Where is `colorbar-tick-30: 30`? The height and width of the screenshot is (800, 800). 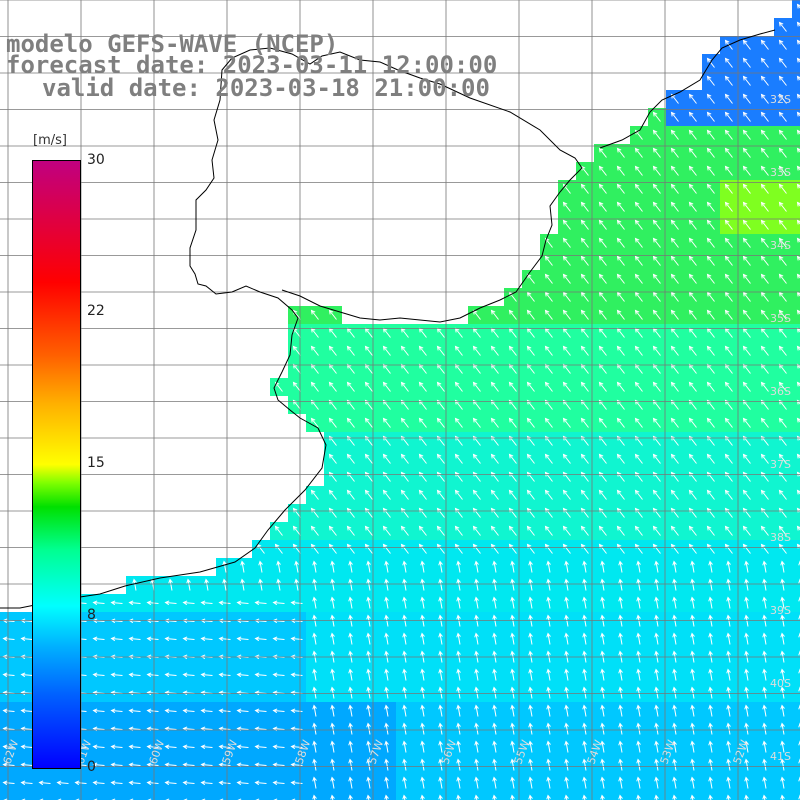
colorbar-tick-30: 30 is located at coordinates (96, 160).